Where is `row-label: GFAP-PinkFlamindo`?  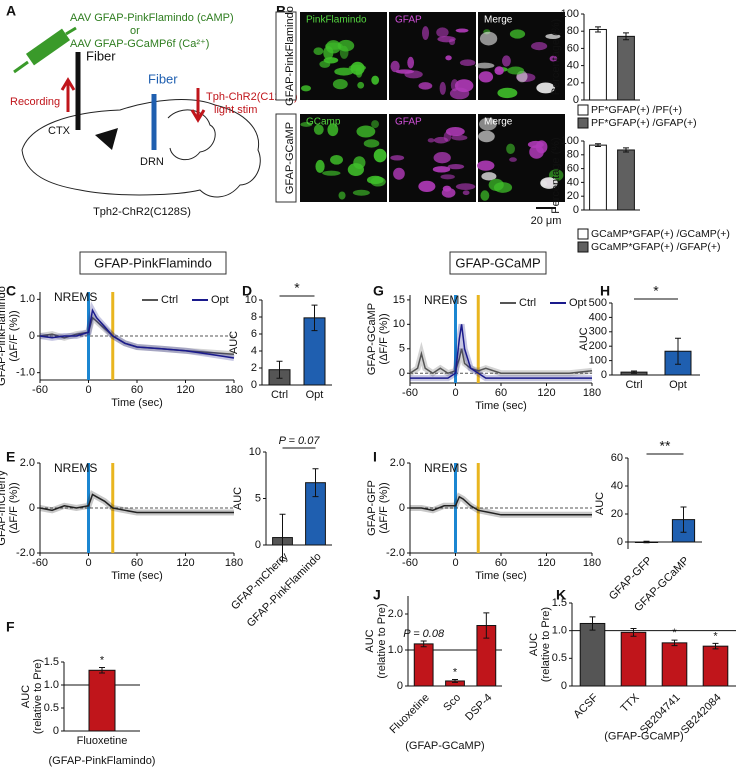 row-label: GFAP-PinkFlamindo is located at coordinates (290, 56).